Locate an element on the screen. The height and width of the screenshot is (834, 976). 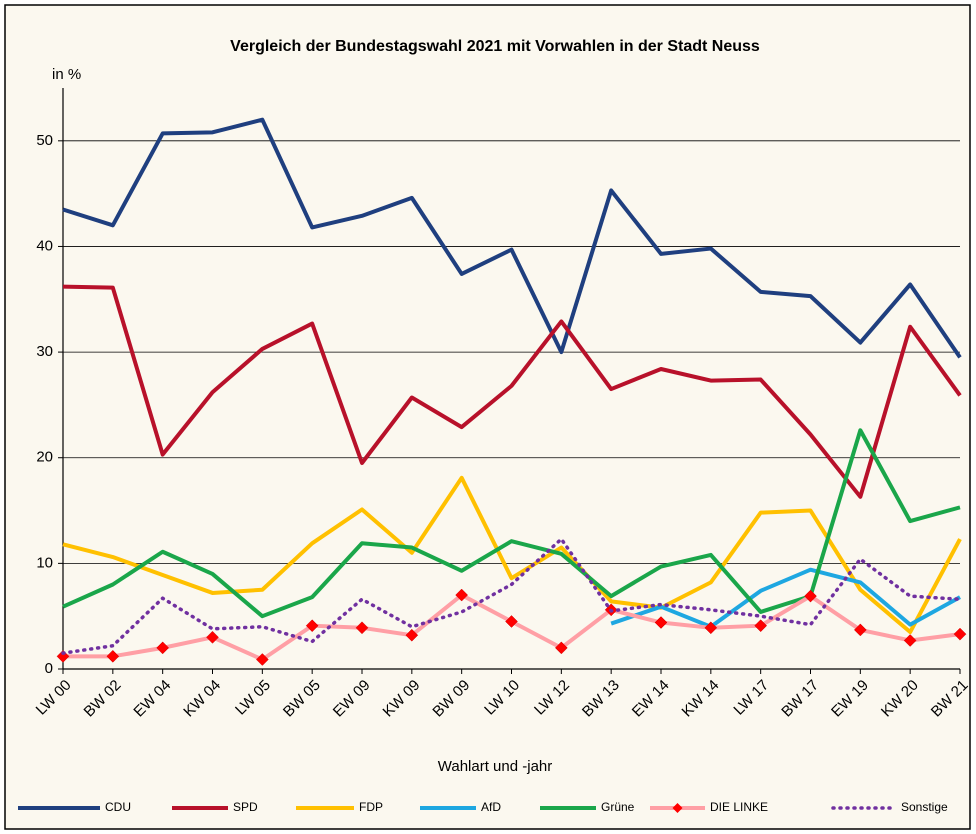
legend-label: FDP is located at coordinates (371, 807).